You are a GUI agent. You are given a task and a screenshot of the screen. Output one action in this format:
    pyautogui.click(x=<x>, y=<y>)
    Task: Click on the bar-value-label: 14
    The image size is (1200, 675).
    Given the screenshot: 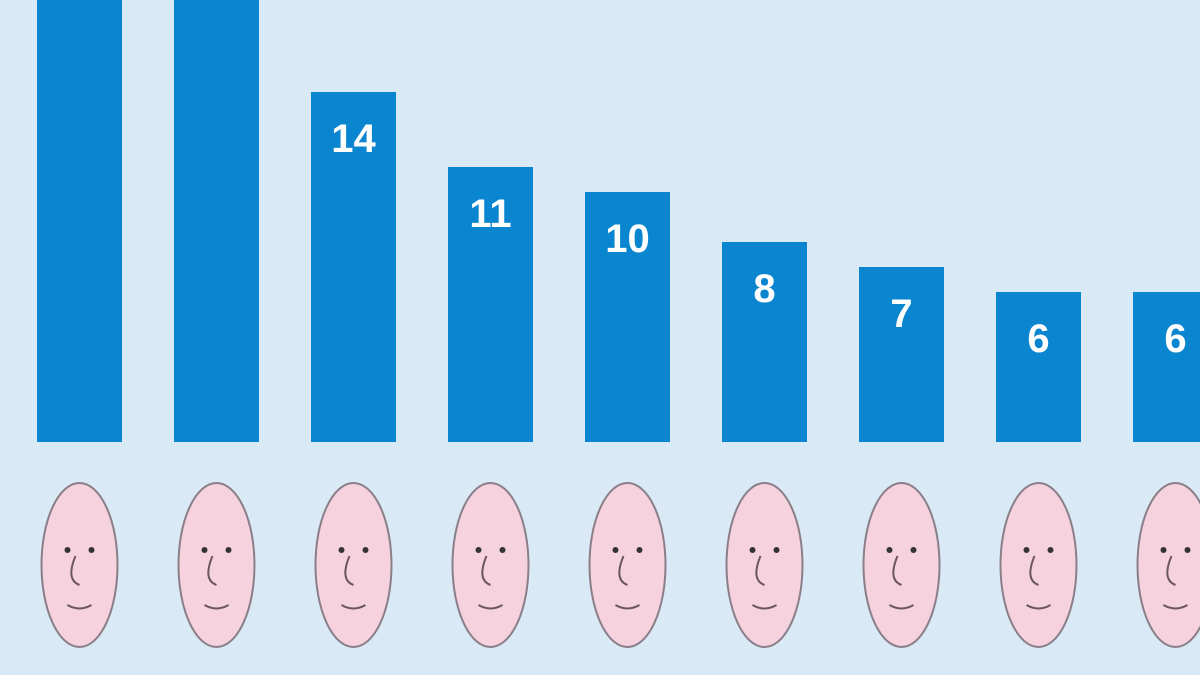 What is the action you would take?
    pyautogui.click(x=353, y=139)
    